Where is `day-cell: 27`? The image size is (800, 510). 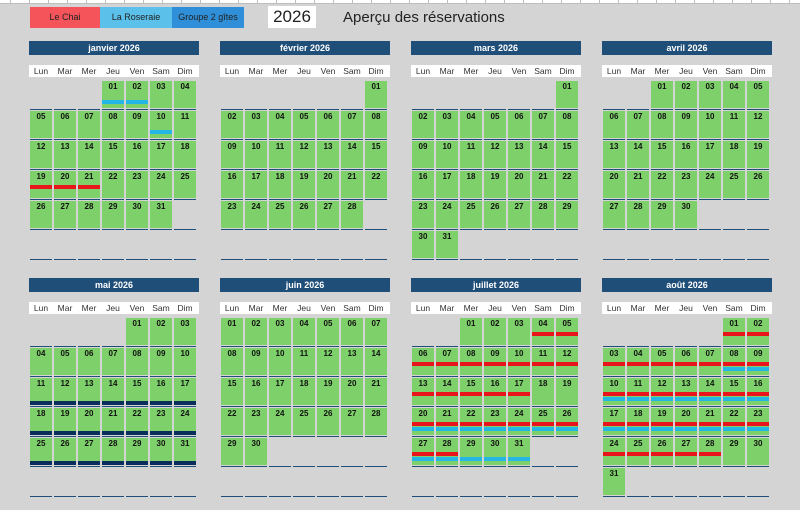 day-cell: 27 is located at coordinates (328, 214).